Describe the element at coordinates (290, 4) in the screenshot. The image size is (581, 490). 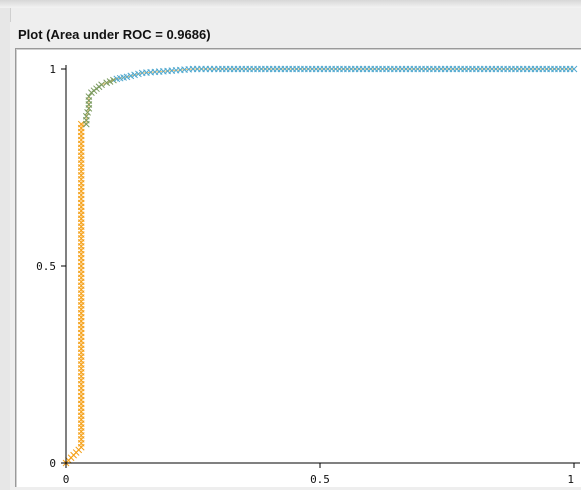
I see `window-top-strip` at that location.